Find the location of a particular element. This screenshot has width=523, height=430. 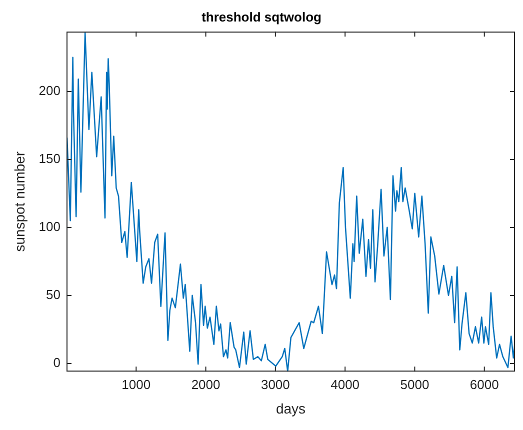

y-axis-title: sunspot number is located at coordinates (19, 201).